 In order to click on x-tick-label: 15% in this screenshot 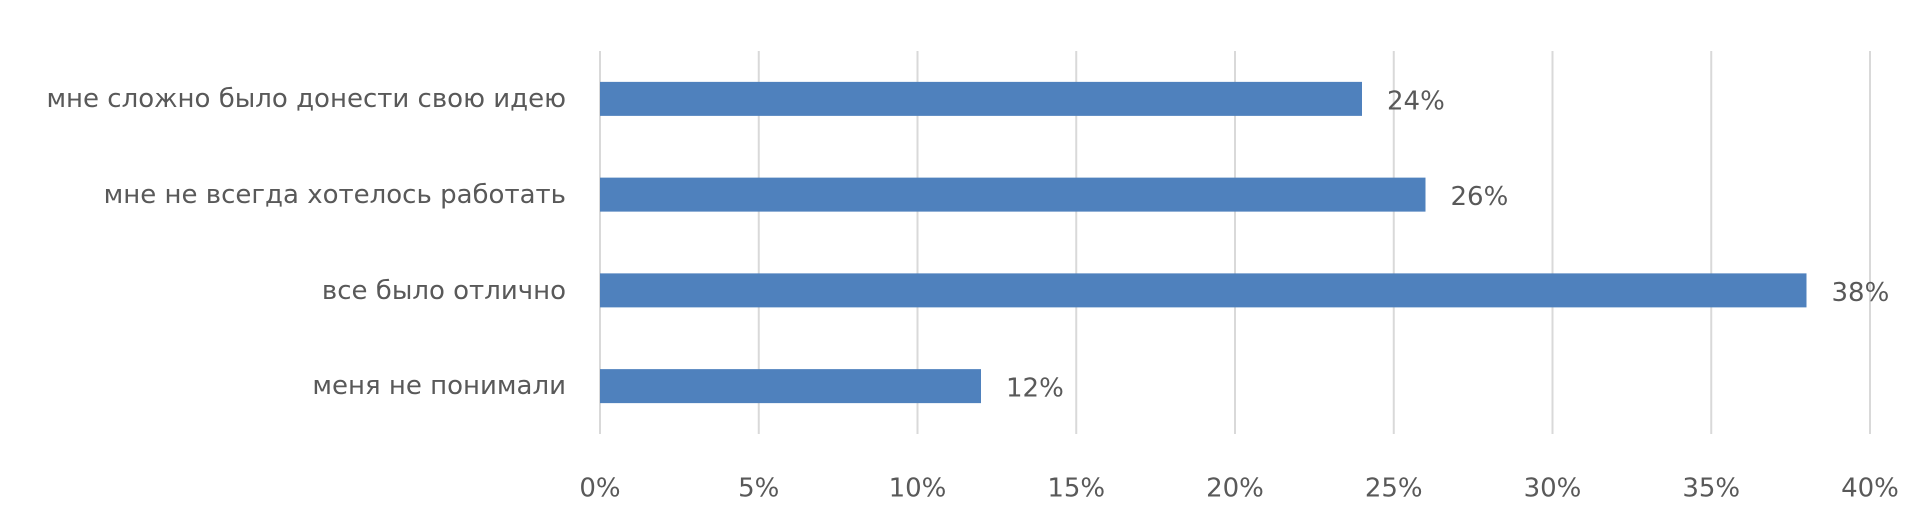, I will do `click(1076, 489)`.